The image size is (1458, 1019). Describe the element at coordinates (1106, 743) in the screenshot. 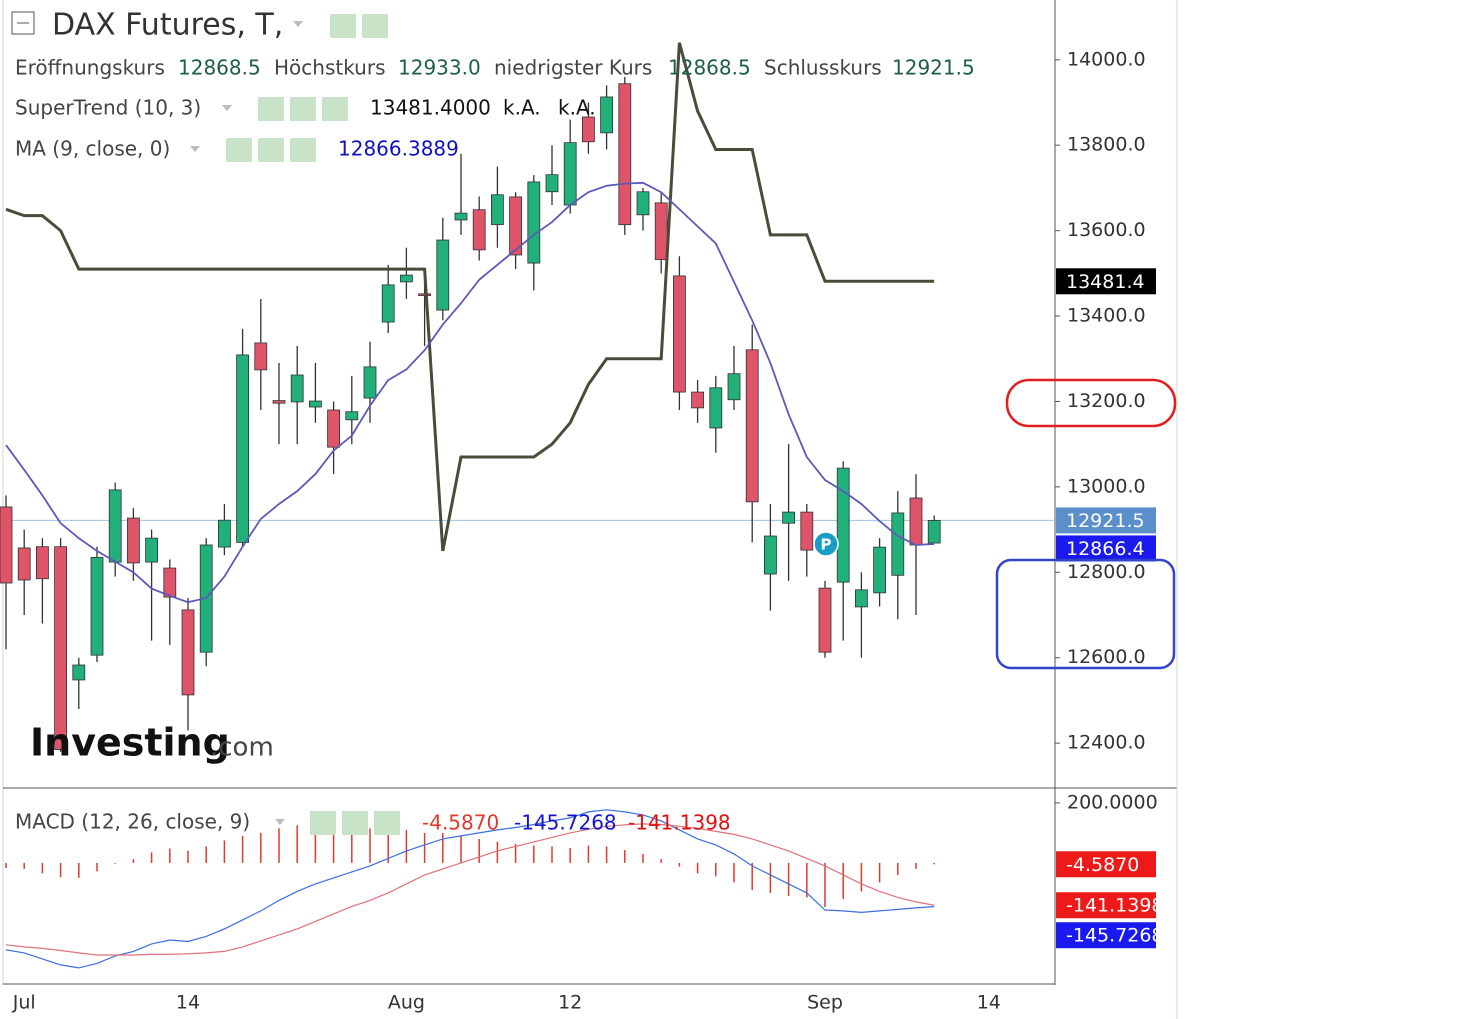

I see `y-tick-label: 12400.0` at that location.